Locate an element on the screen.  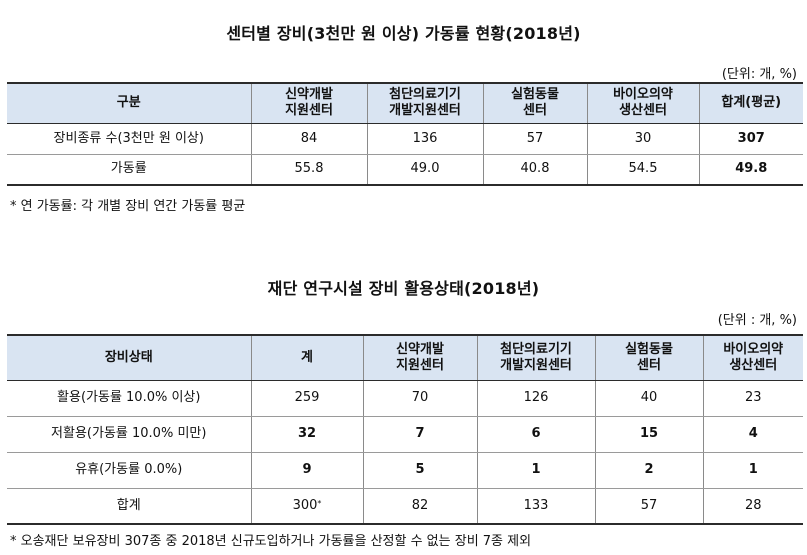
table-row: 활용(가동률 10.0% 이상) 259 70 126 40 23 is located at coordinates (405, 398).